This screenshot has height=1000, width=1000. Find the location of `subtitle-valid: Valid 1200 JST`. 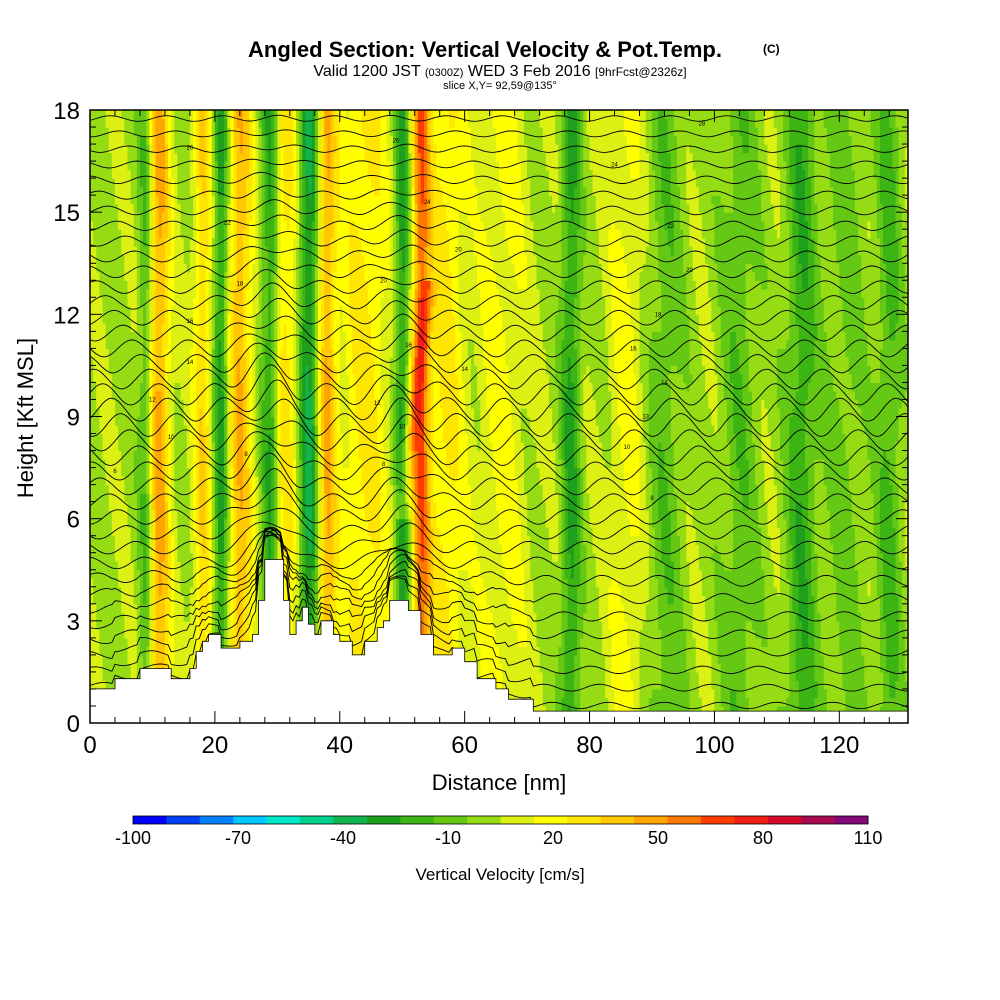

subtitle-valid: Valid 1200 JST is located at coordinates (367, 71).